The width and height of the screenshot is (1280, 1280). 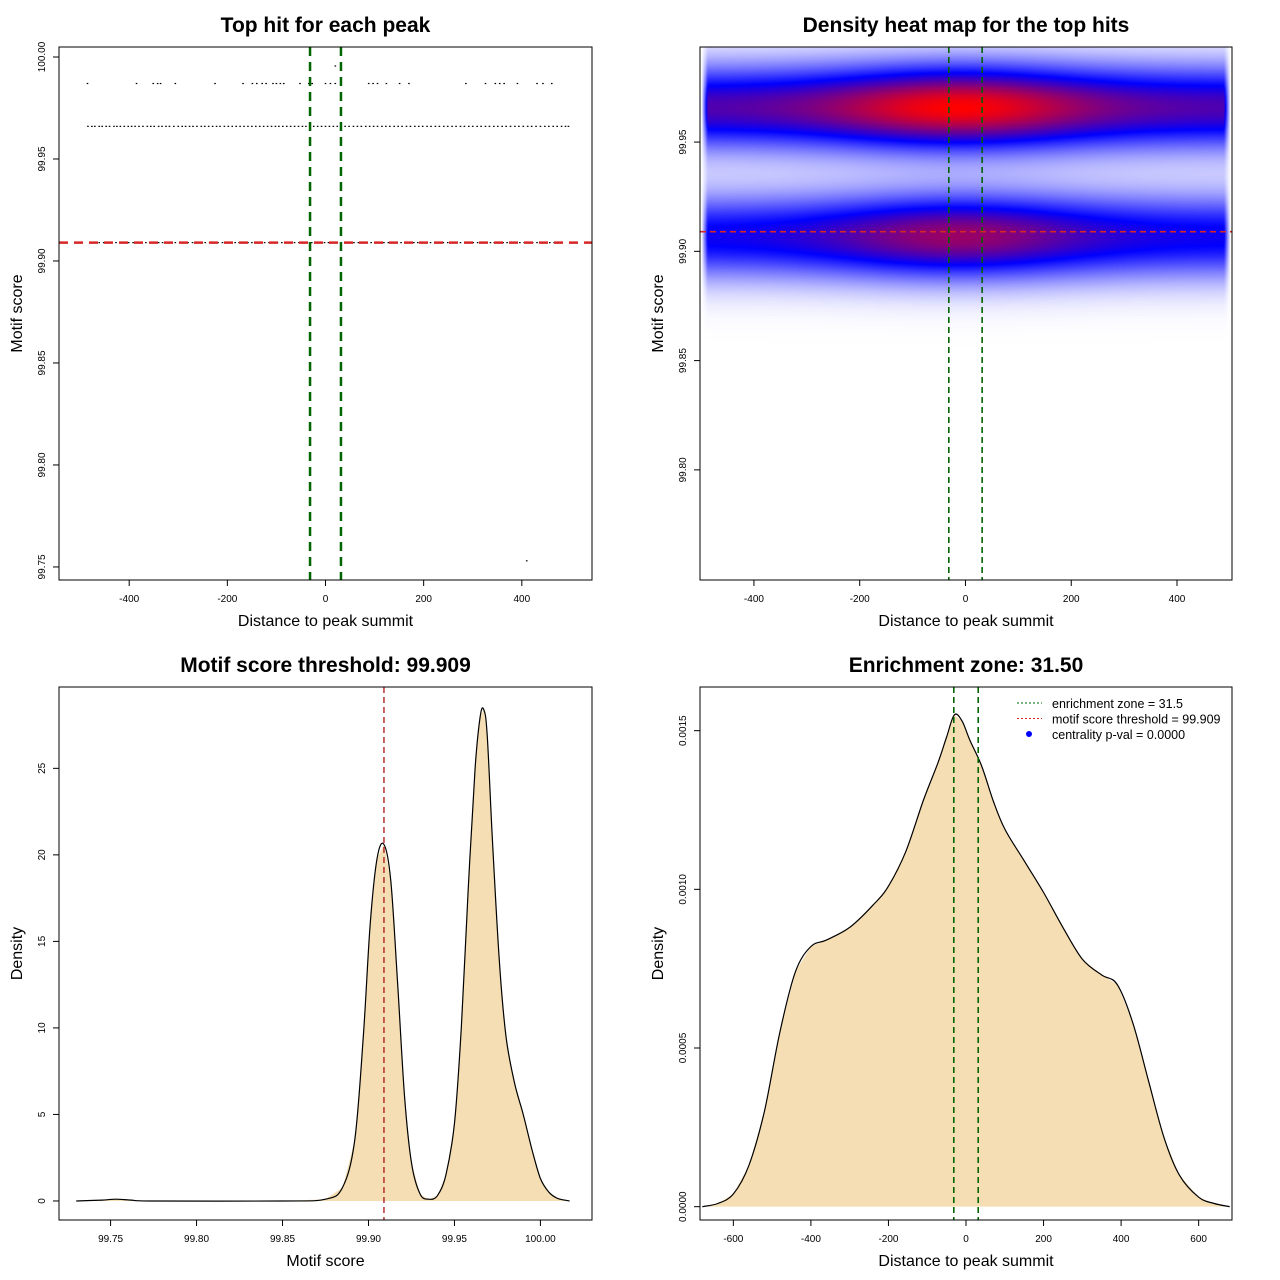 What do you see at coordinates (42, 941) in the screenshot?
I see `y-tick-label: 15` at bounding box center [42, 941].